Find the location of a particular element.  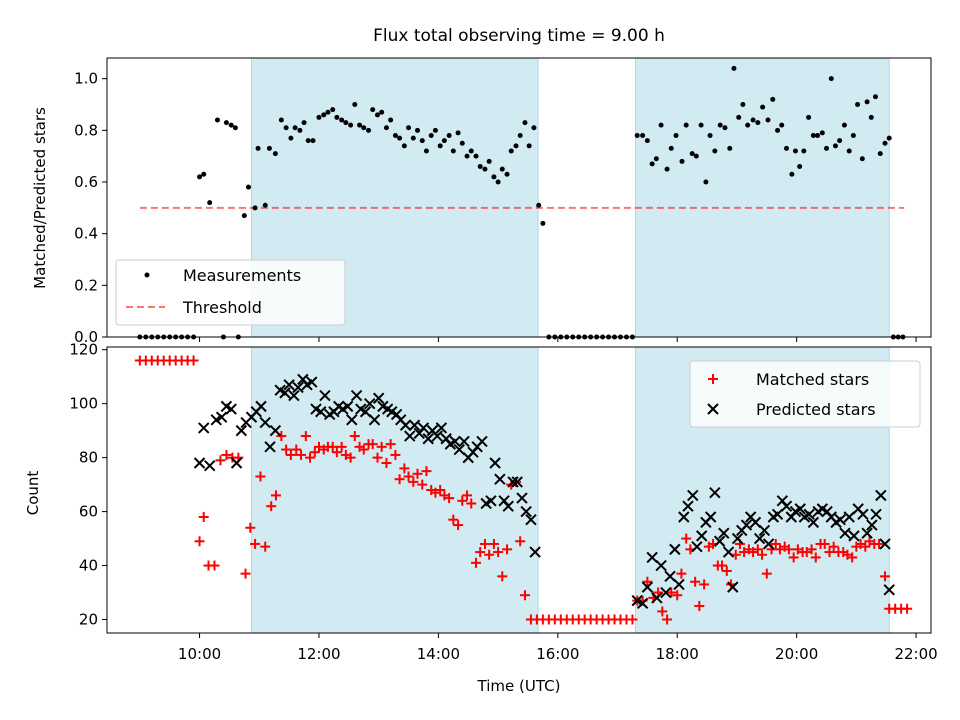

legend-predicted-label: Predicted stars is located at coordinates (816, 409).